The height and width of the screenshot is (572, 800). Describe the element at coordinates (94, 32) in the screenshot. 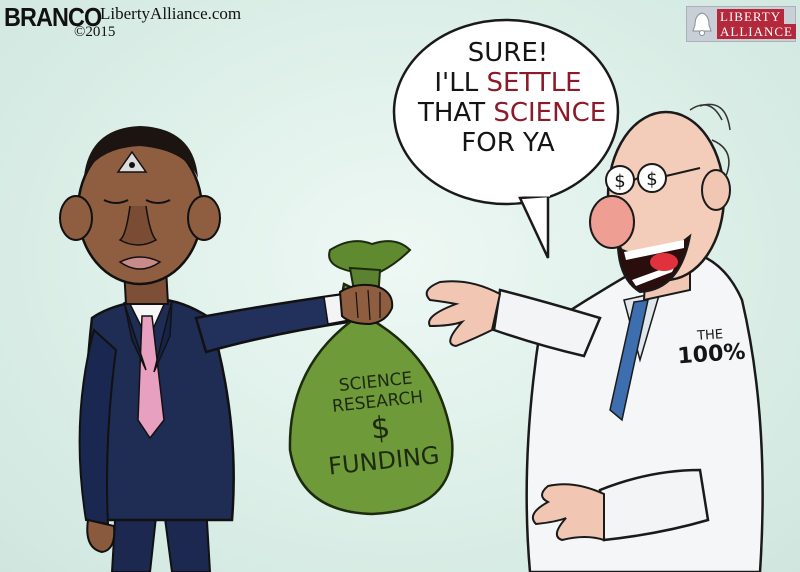

I see `credit-year: ©2015` at that location.